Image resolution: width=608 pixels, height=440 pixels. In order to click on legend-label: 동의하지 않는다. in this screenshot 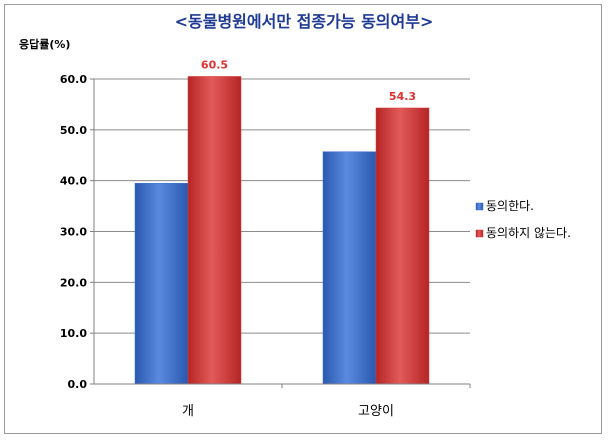, I will do `click(528, 233)`.